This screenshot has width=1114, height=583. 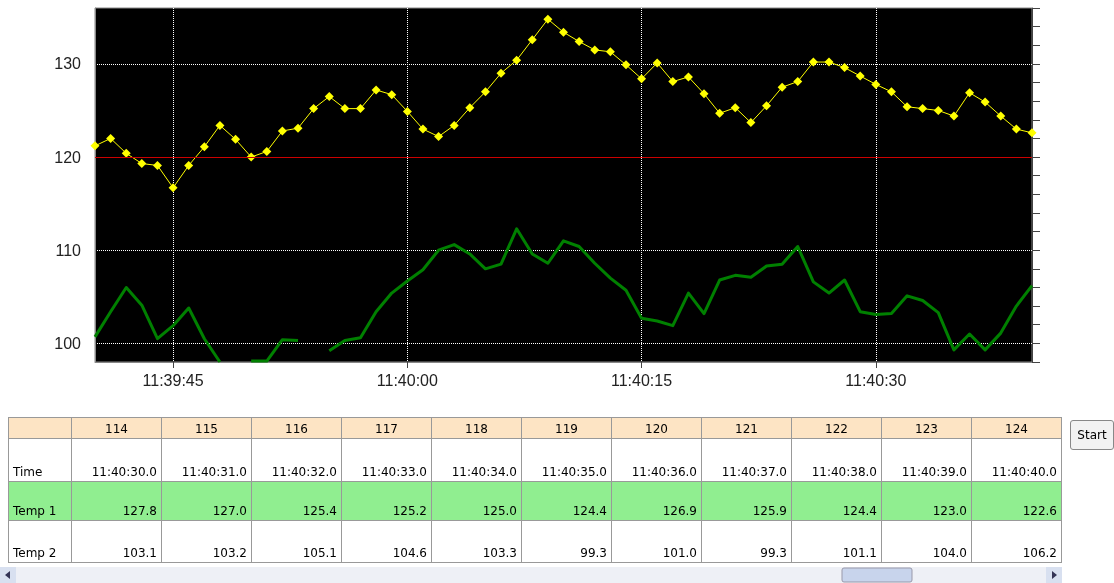 I want to click on text: 101.1, so click(x=836, y=541).